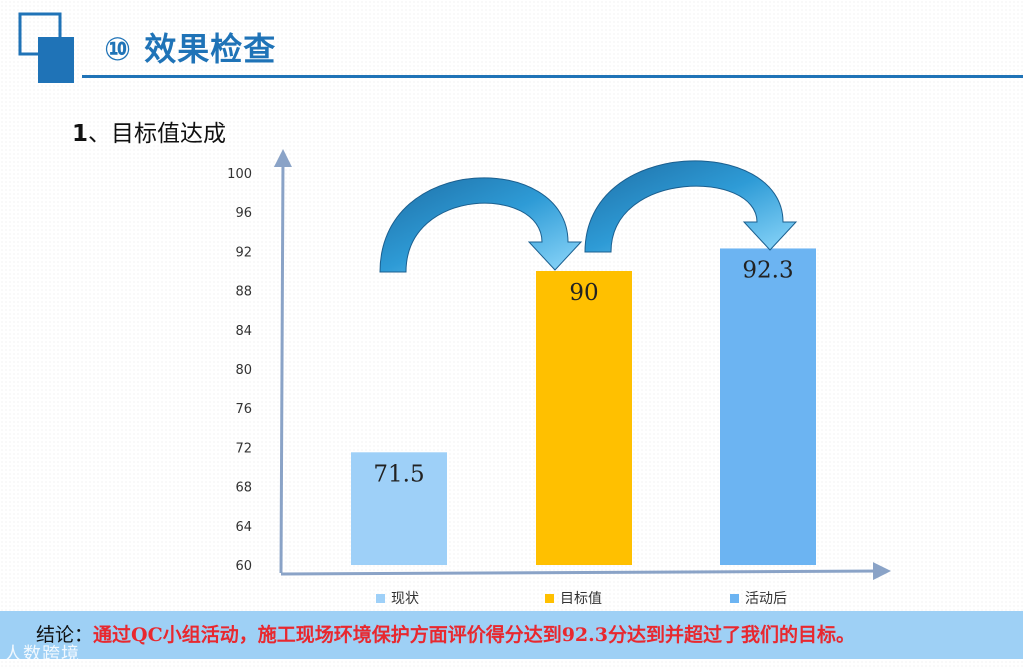 The image size is (1023, 669). What do you see at coordinates (243, 370) in the screenshot?
I see `y-tick-label: 80` at bounding box center [243, 370].